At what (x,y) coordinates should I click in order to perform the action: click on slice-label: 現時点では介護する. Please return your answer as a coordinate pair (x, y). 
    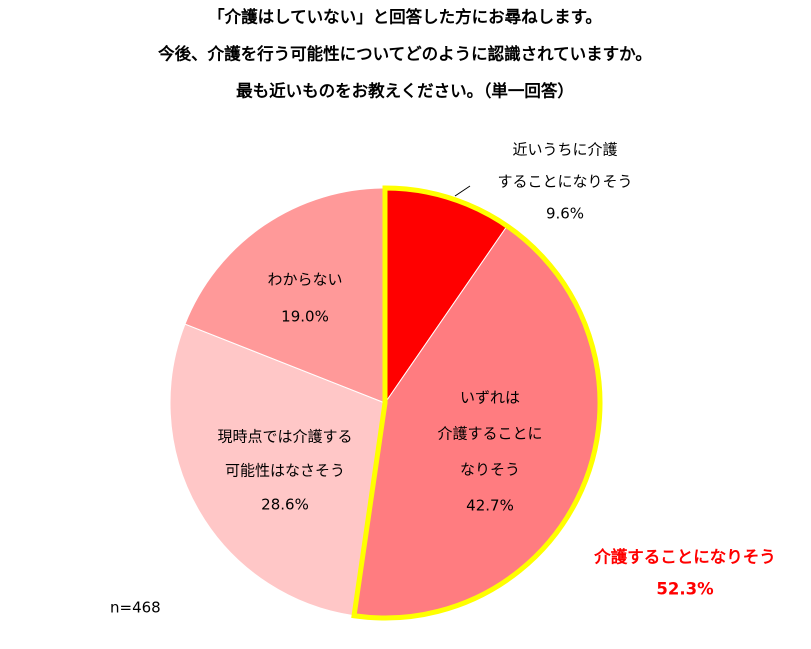
    Looking at the image, I should click on (284, 437).